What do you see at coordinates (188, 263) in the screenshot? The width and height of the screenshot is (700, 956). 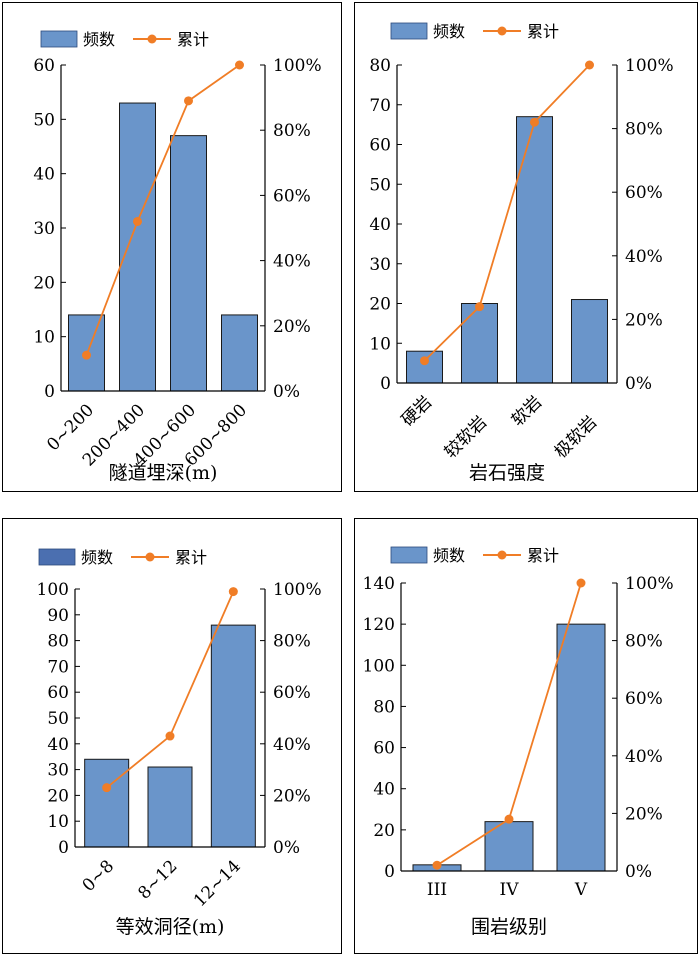 I see `bar-400~600` at bounding box center [188, 263].